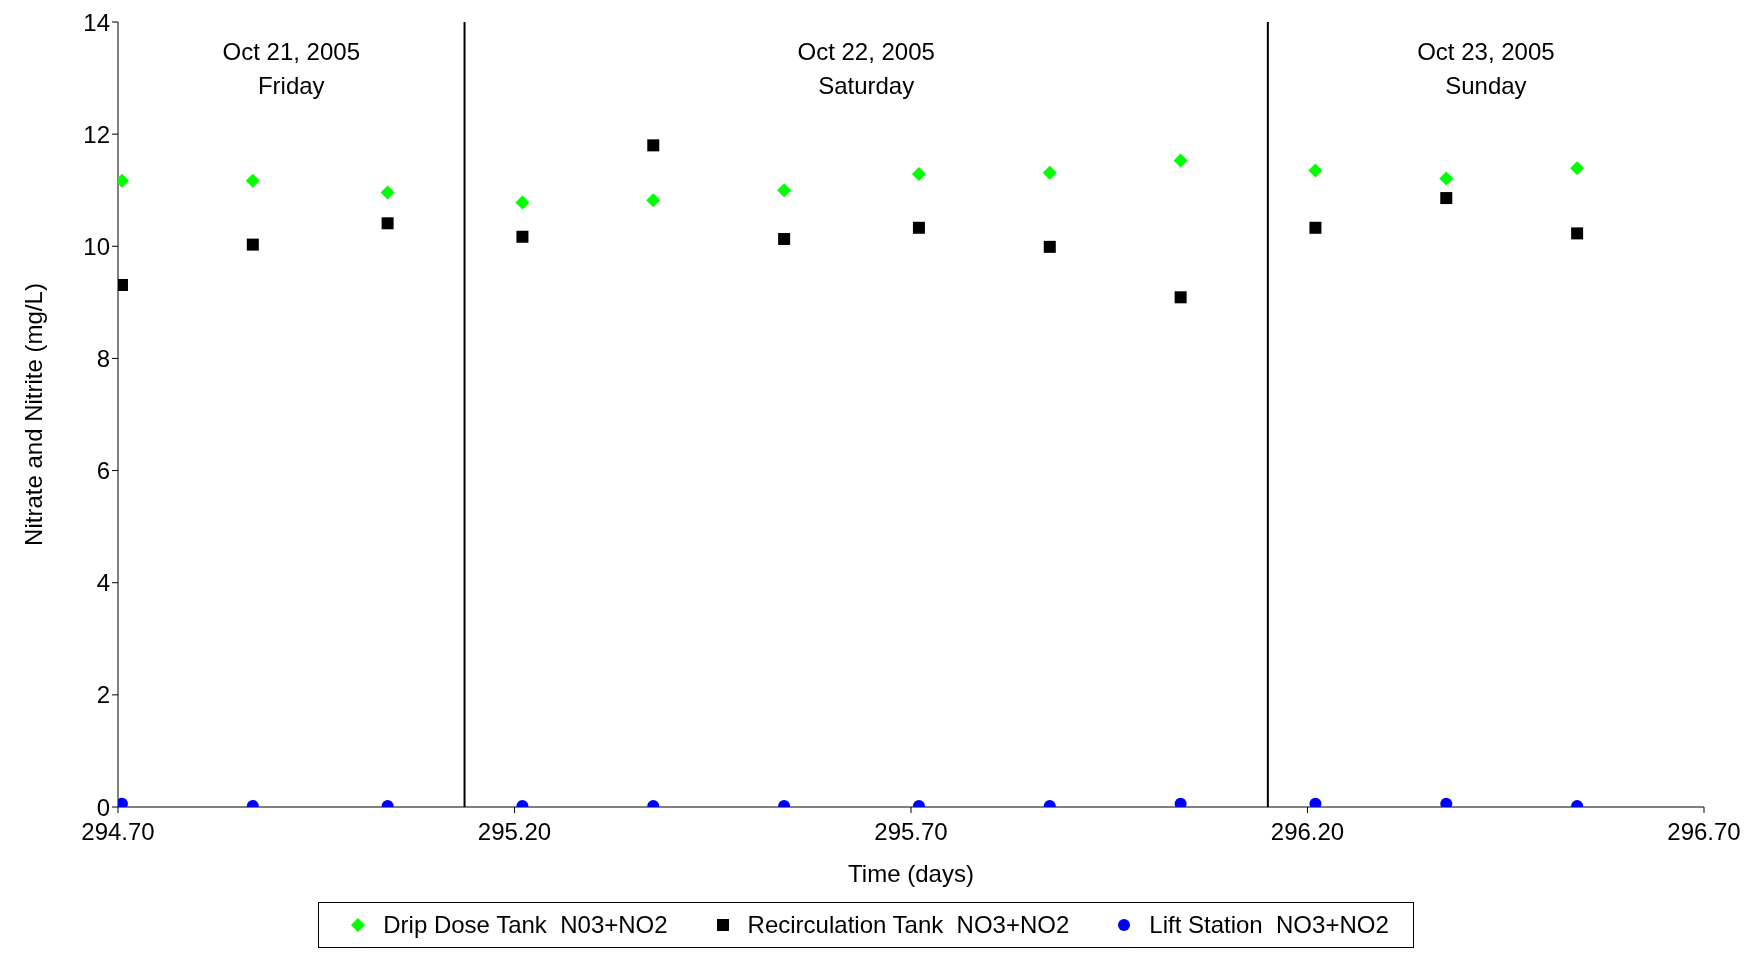  What do you see at coordinates (103, 695) in the screenshot?
I see `y-tick-label: 2` at bounding box center [103, 695].